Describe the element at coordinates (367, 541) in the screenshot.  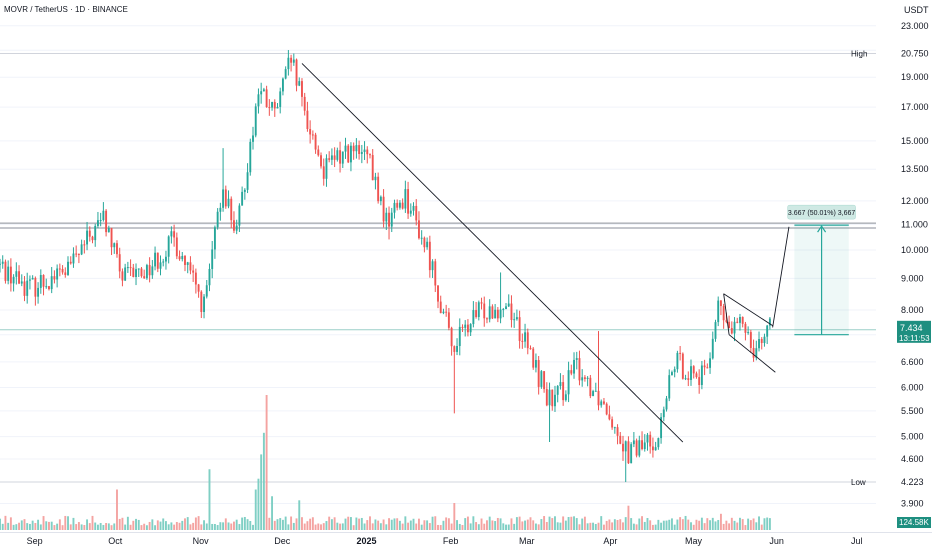
I see `time-tick-label: 2025` at that location.